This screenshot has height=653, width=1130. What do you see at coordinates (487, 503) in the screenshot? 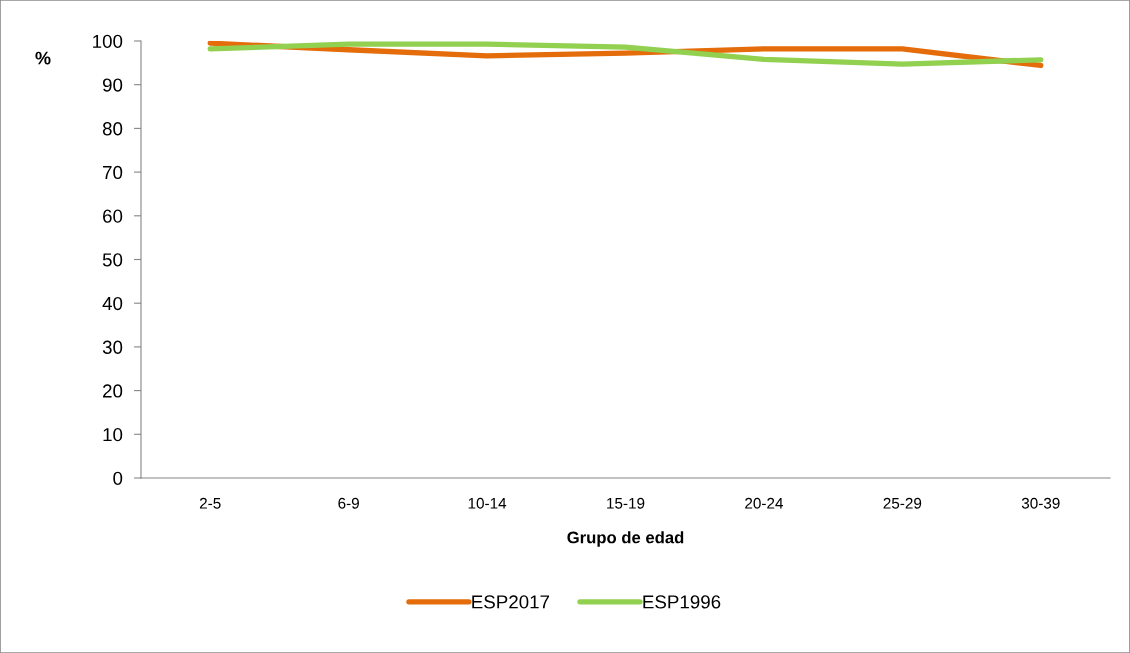
I see `x-tick-label: 10-14` at bounding box center [487, 503].